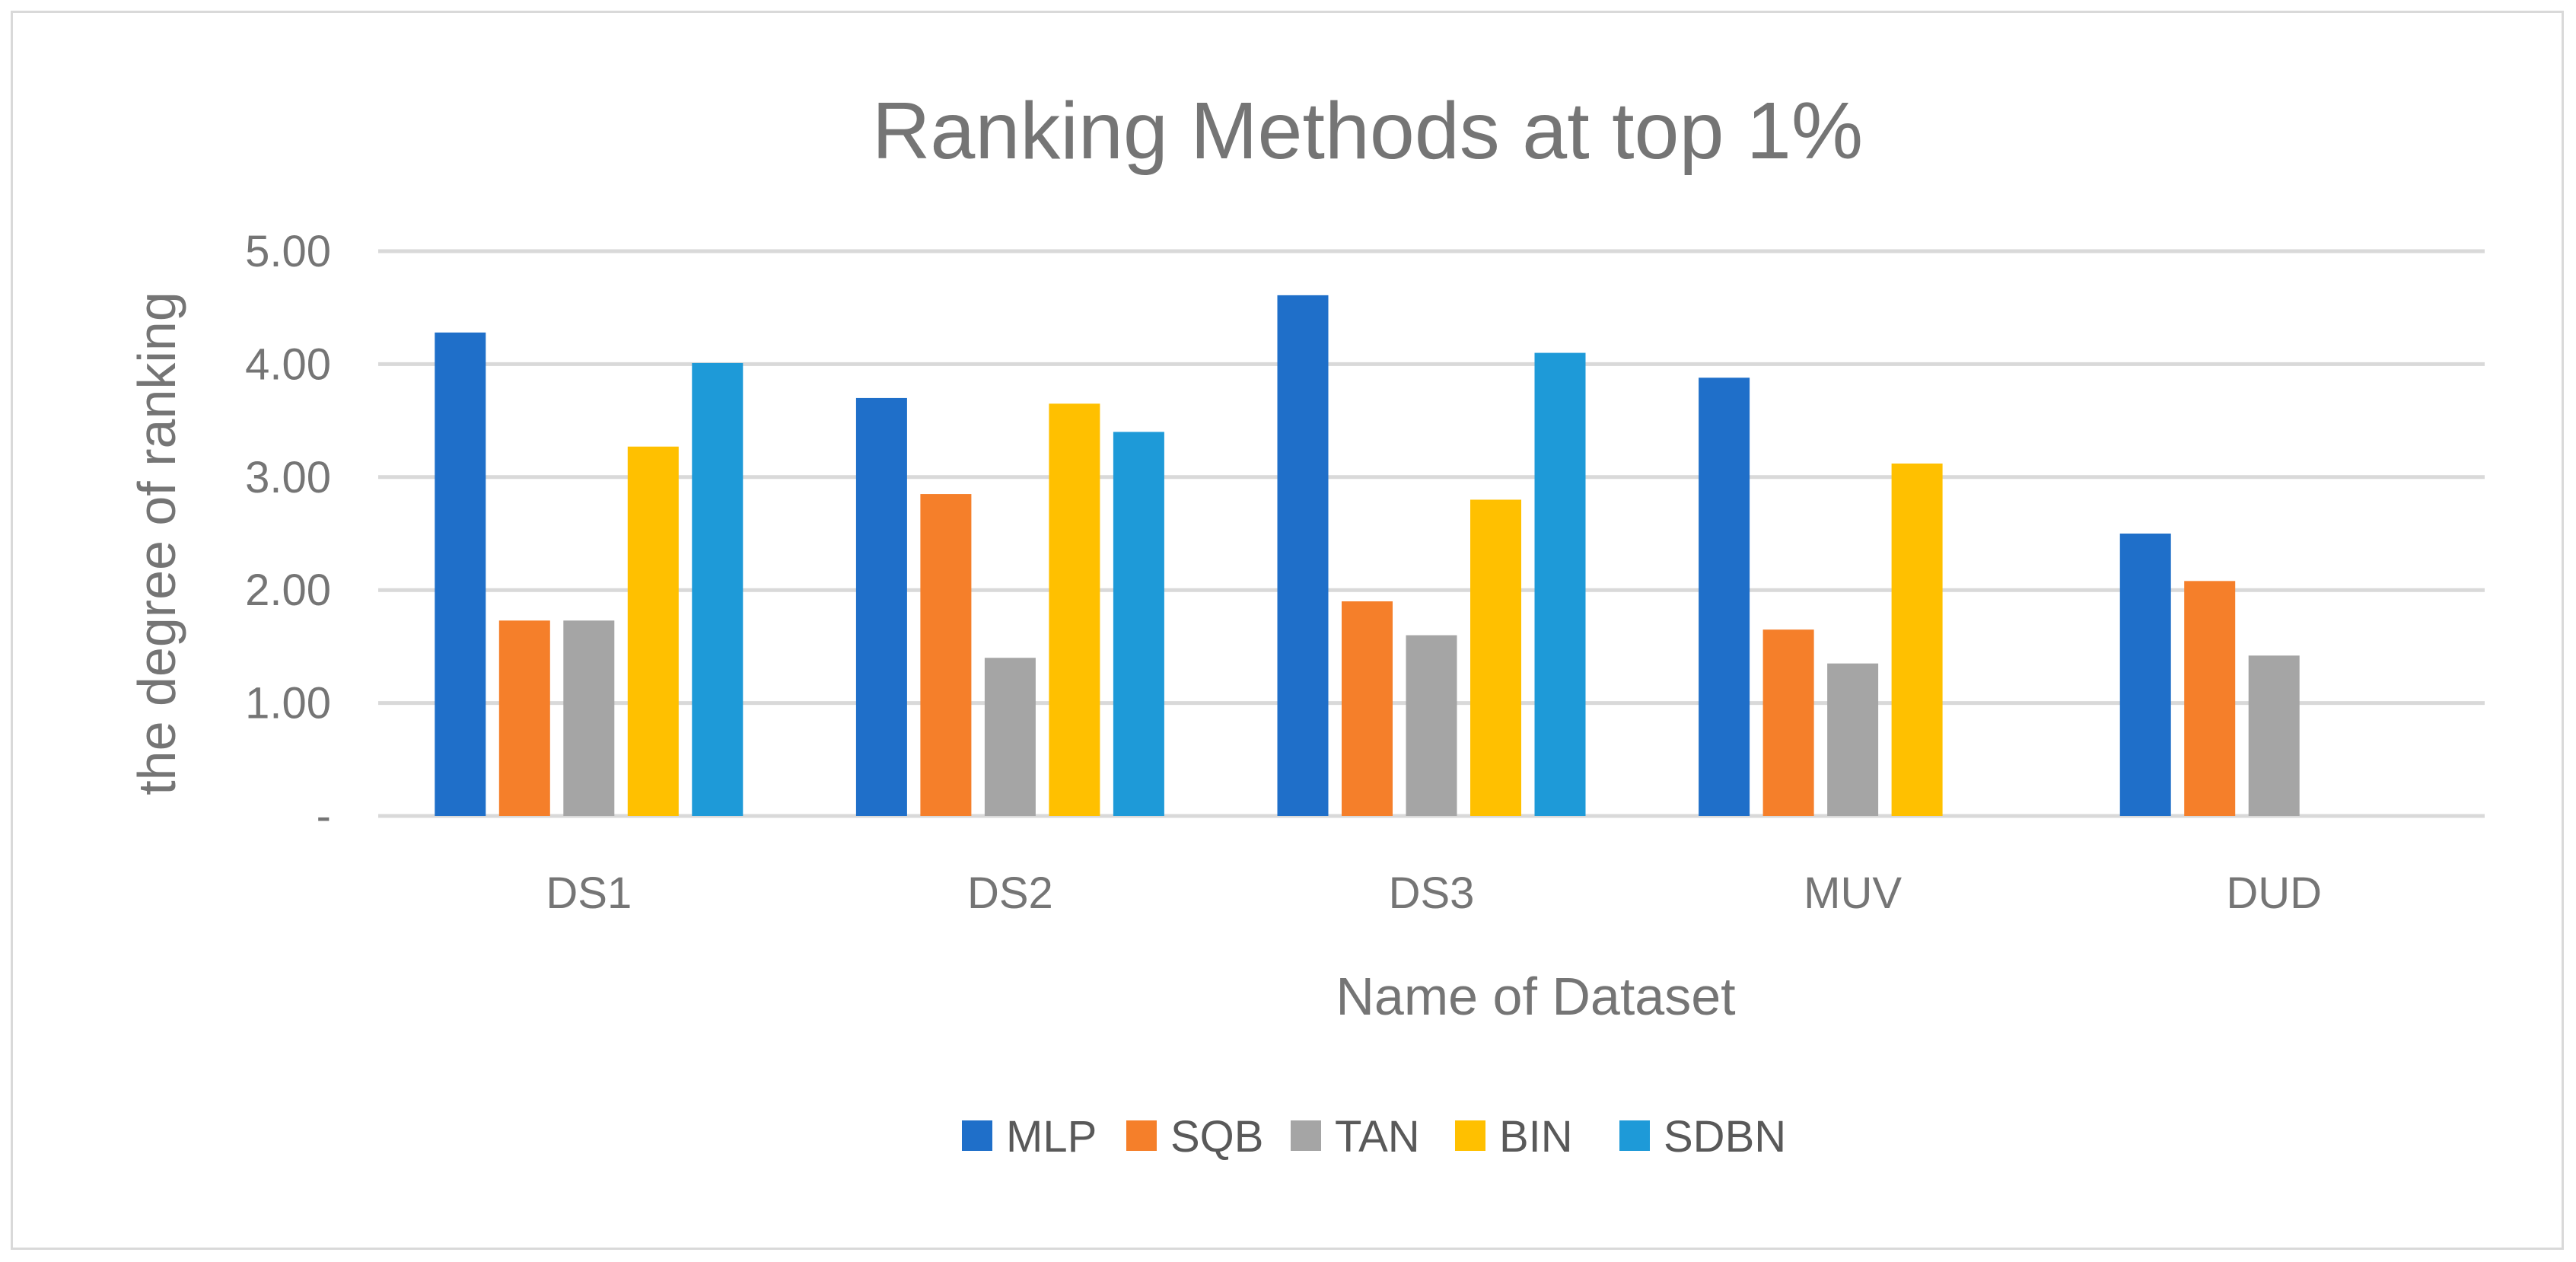  Describe the element at coordinates (1536, 1137) in the screenshot. I see `legend-label-bin: BIN` at that location.